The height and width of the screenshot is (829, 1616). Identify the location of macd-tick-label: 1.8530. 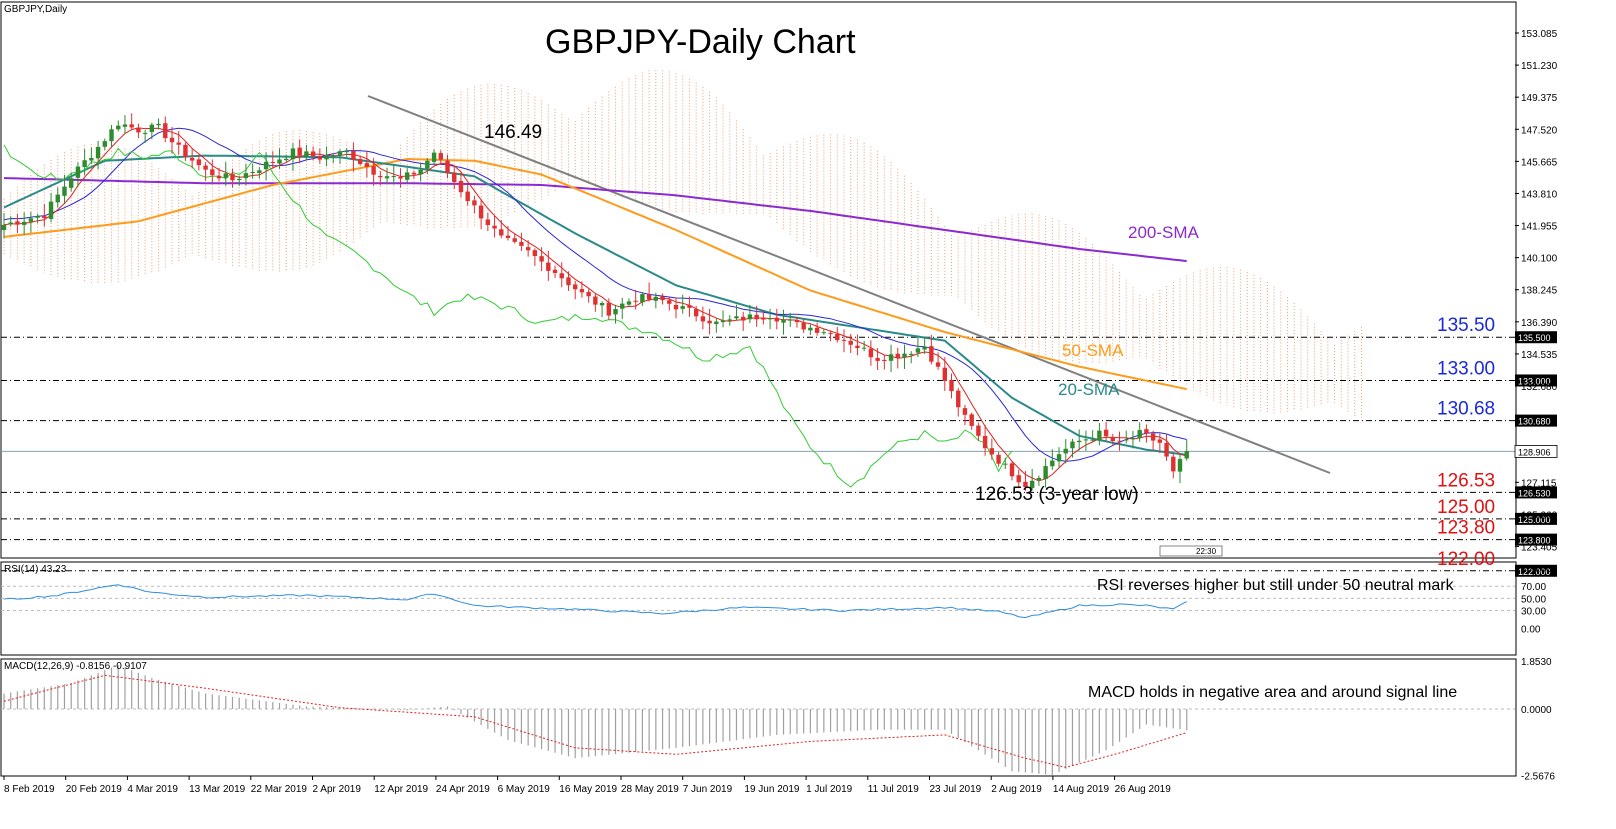
(1536, 662).